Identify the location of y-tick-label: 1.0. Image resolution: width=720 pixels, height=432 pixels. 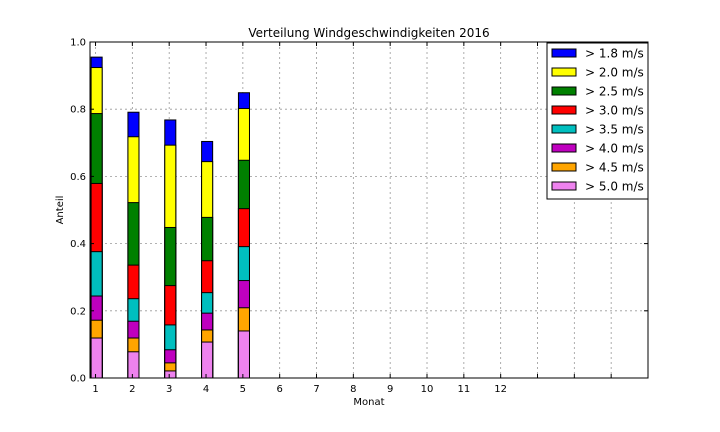
(78, 43).